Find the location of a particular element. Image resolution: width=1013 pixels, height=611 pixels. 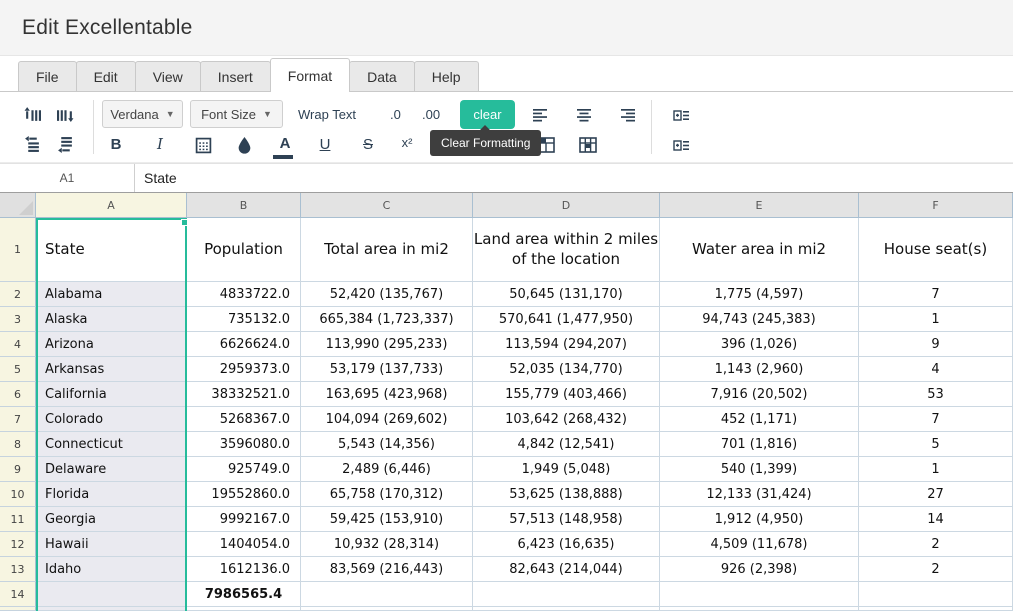

tab-help: Help is located at coordinates (446, 76).